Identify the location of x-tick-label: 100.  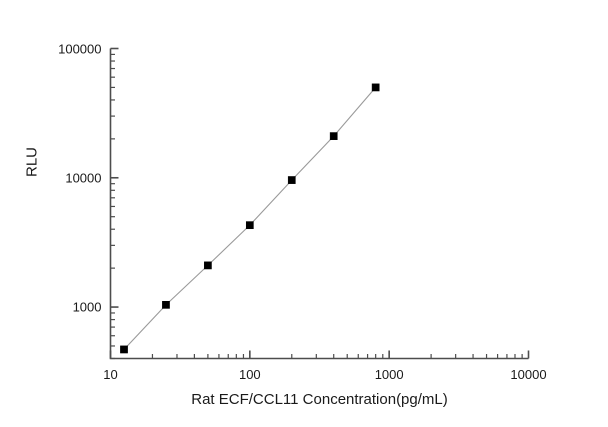
(249, 374).